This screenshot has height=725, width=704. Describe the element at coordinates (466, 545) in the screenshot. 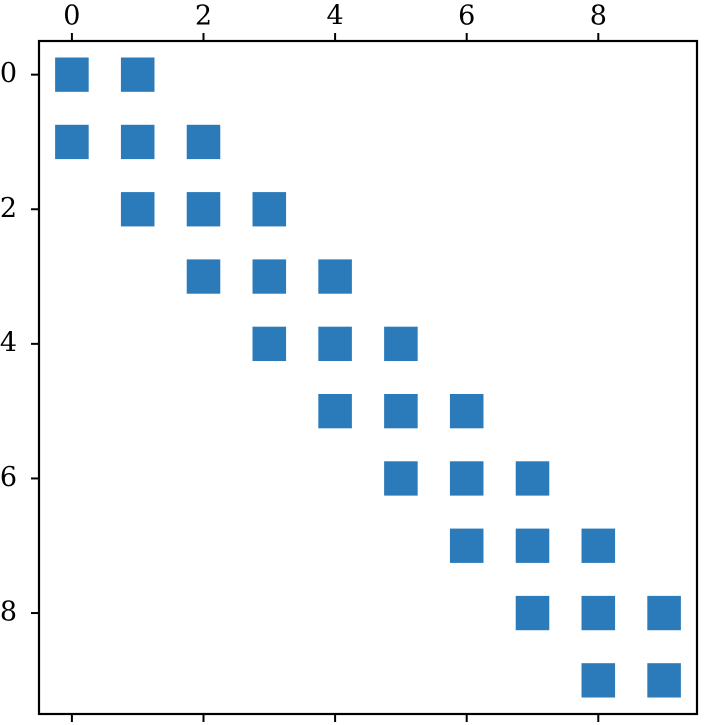

I see `nonzero-cell-r7-c6` at that location.